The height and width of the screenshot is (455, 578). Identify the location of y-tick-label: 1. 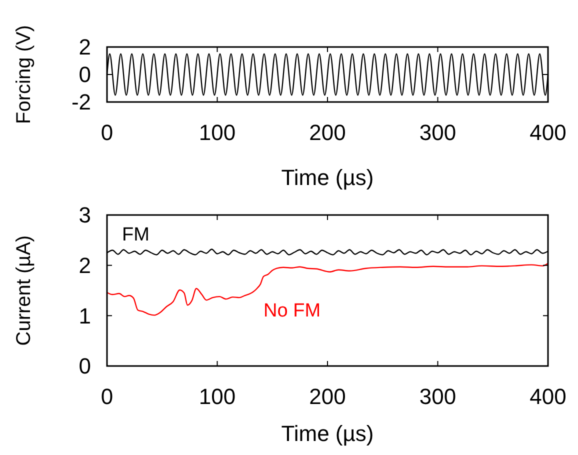
(84, 315).